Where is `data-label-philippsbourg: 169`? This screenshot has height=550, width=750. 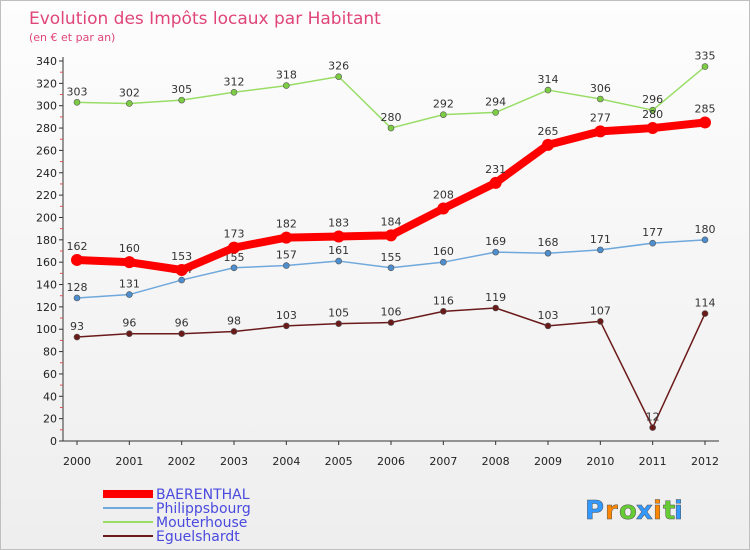
data-label-philippsbourg: 169 is located at coordinates (495, 241).